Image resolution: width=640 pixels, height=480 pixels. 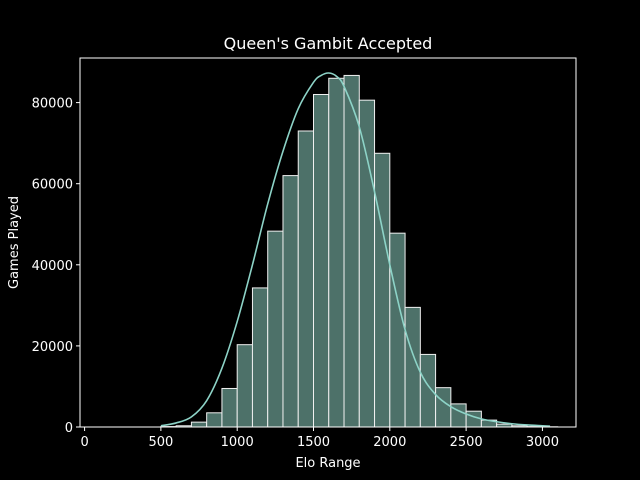 What do you see at coordinates (389, 442) in the screenshot?
I see `x-tick-label: 2000` at bounding box center [389, 442].